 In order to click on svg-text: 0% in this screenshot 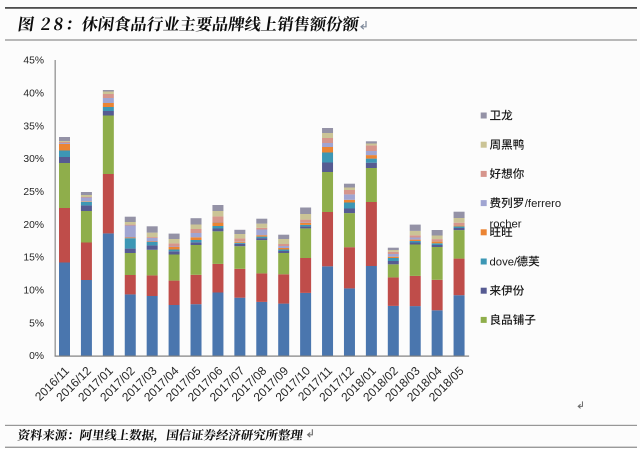, I will do `click(36, 356)`.